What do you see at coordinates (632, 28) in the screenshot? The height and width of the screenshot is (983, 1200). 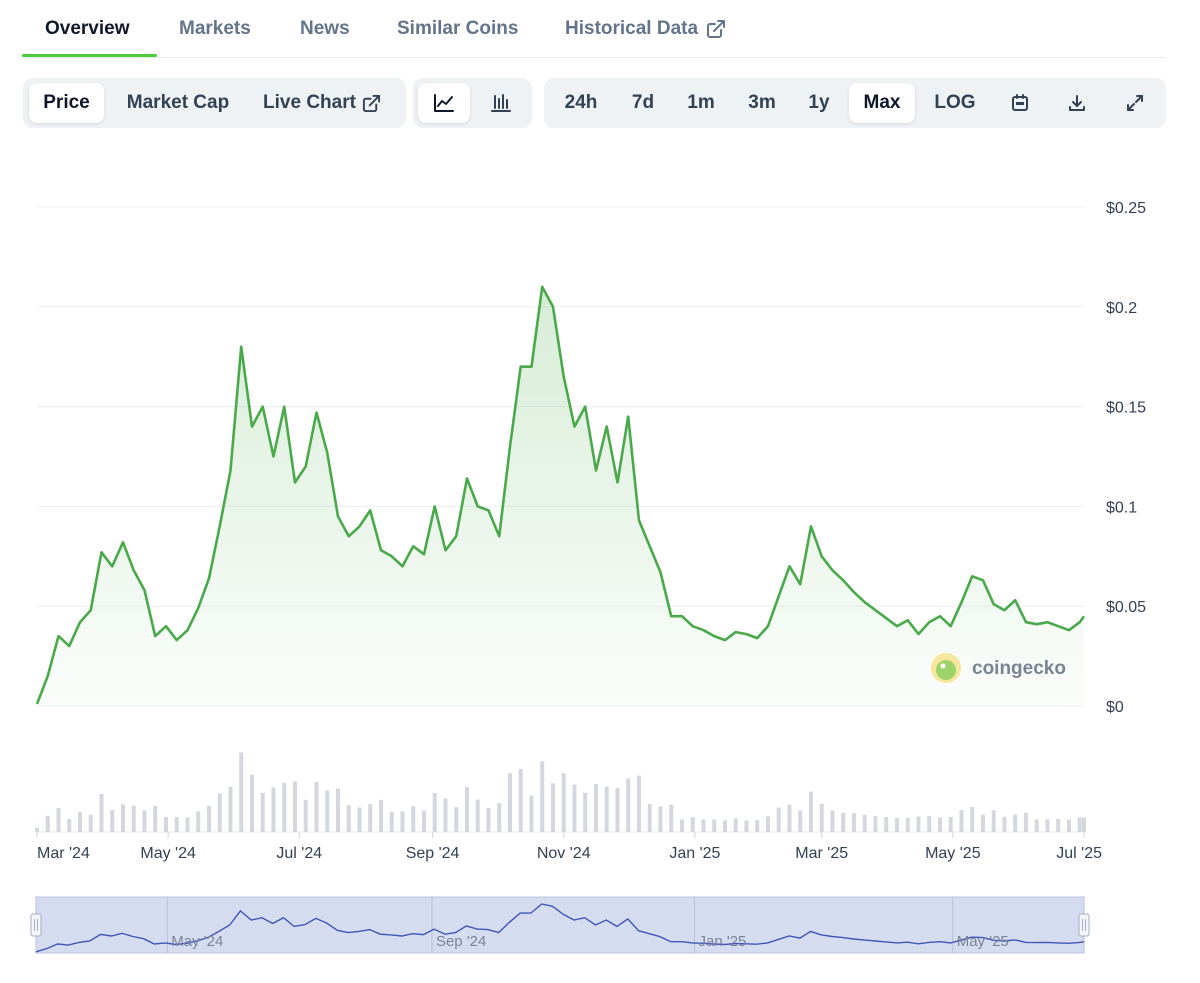 I see `tab-label: Historical Data` at bounding box center [632, 28].